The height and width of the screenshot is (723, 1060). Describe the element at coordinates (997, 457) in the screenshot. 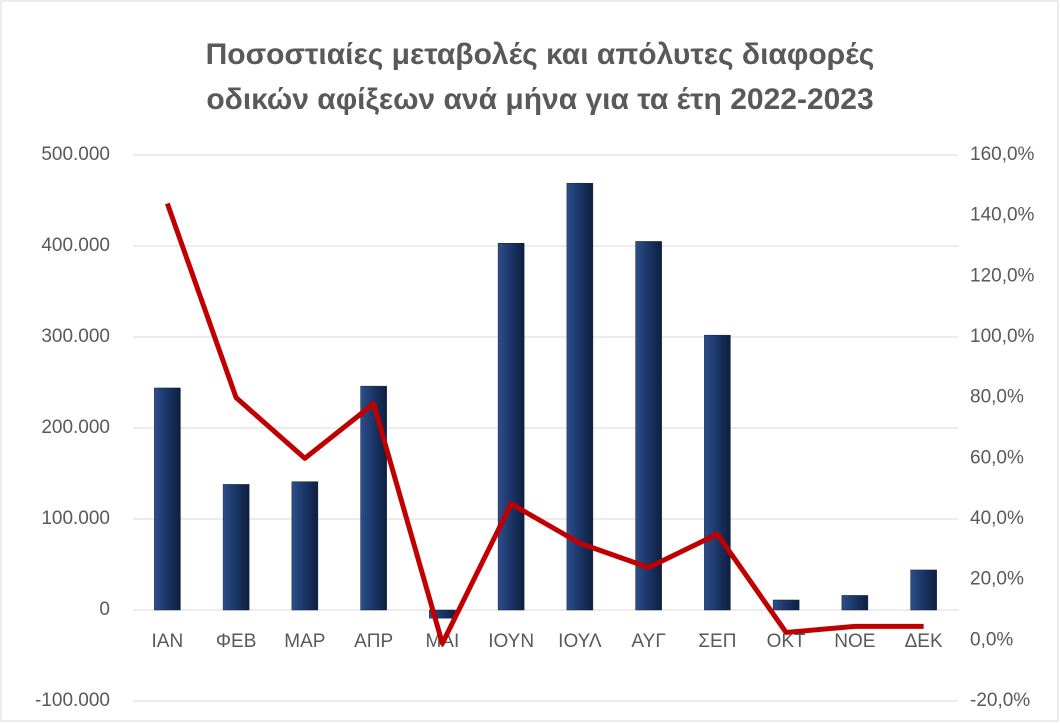

I see `y2-tick-label: 60,0%` at that location.